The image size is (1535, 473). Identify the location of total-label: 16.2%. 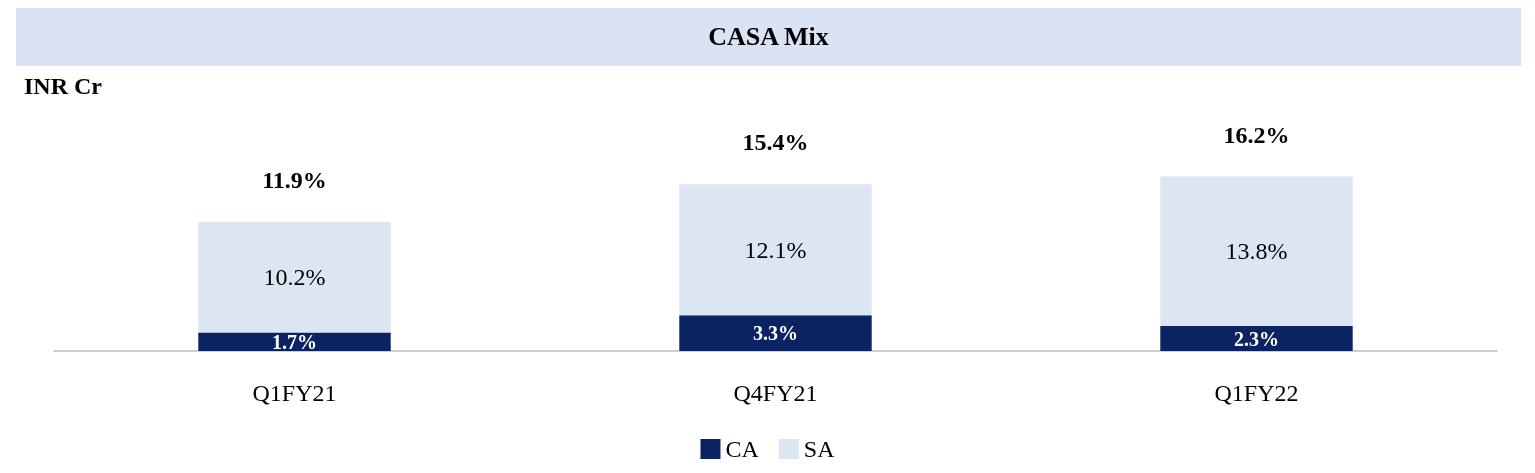
(1256, 134).